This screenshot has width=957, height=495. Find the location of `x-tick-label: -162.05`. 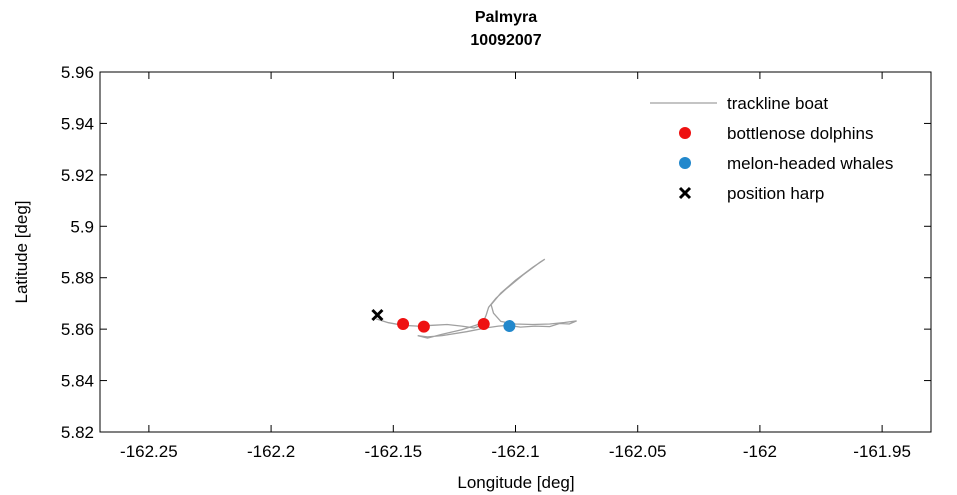

x-tick-label: -162.05 is located at coordinates (638, 451).